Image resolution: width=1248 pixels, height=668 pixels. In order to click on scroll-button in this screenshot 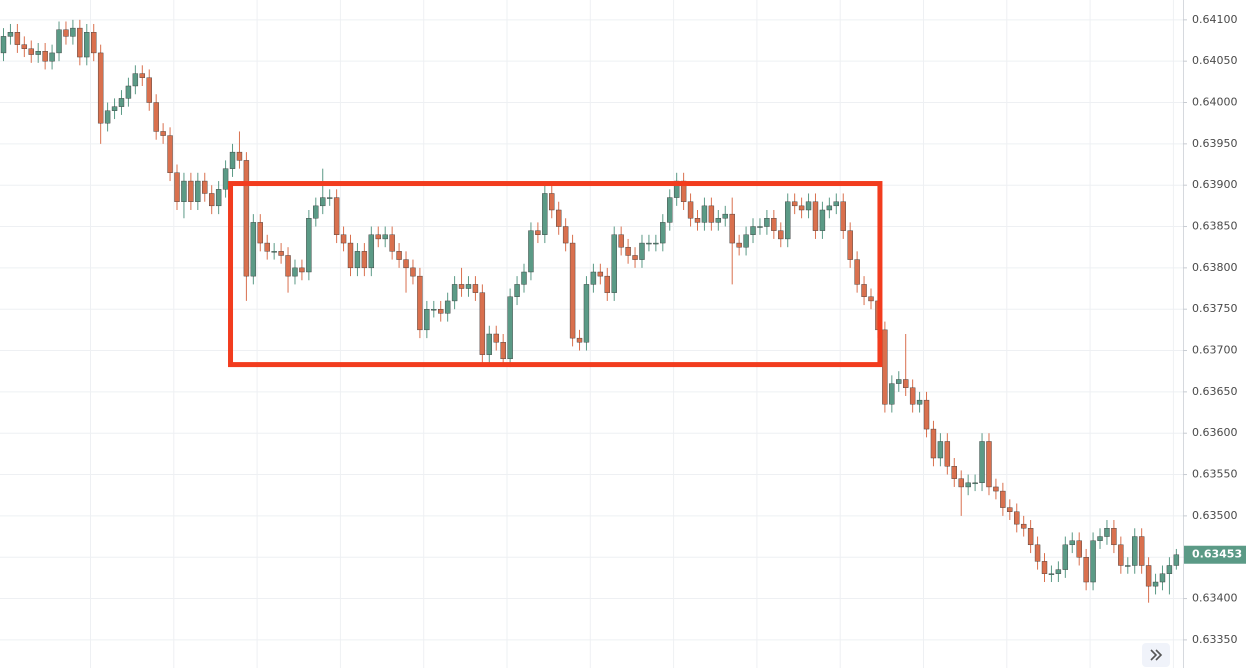, I will do `click(1156, 655)`.